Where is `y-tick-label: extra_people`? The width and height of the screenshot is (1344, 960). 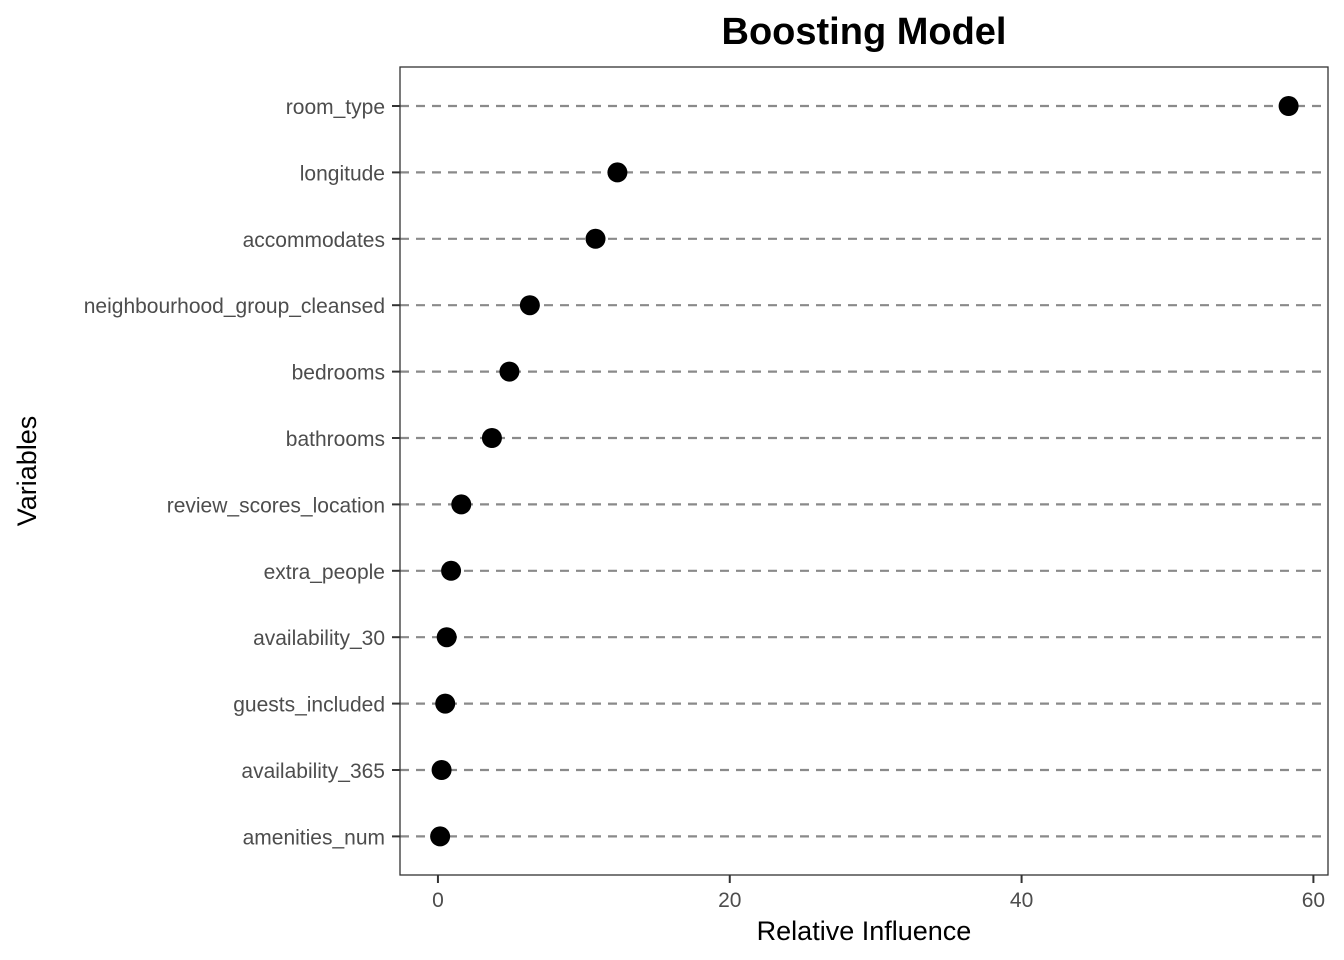
y-tick-label: extra_people is located at coordinates (324, 572).